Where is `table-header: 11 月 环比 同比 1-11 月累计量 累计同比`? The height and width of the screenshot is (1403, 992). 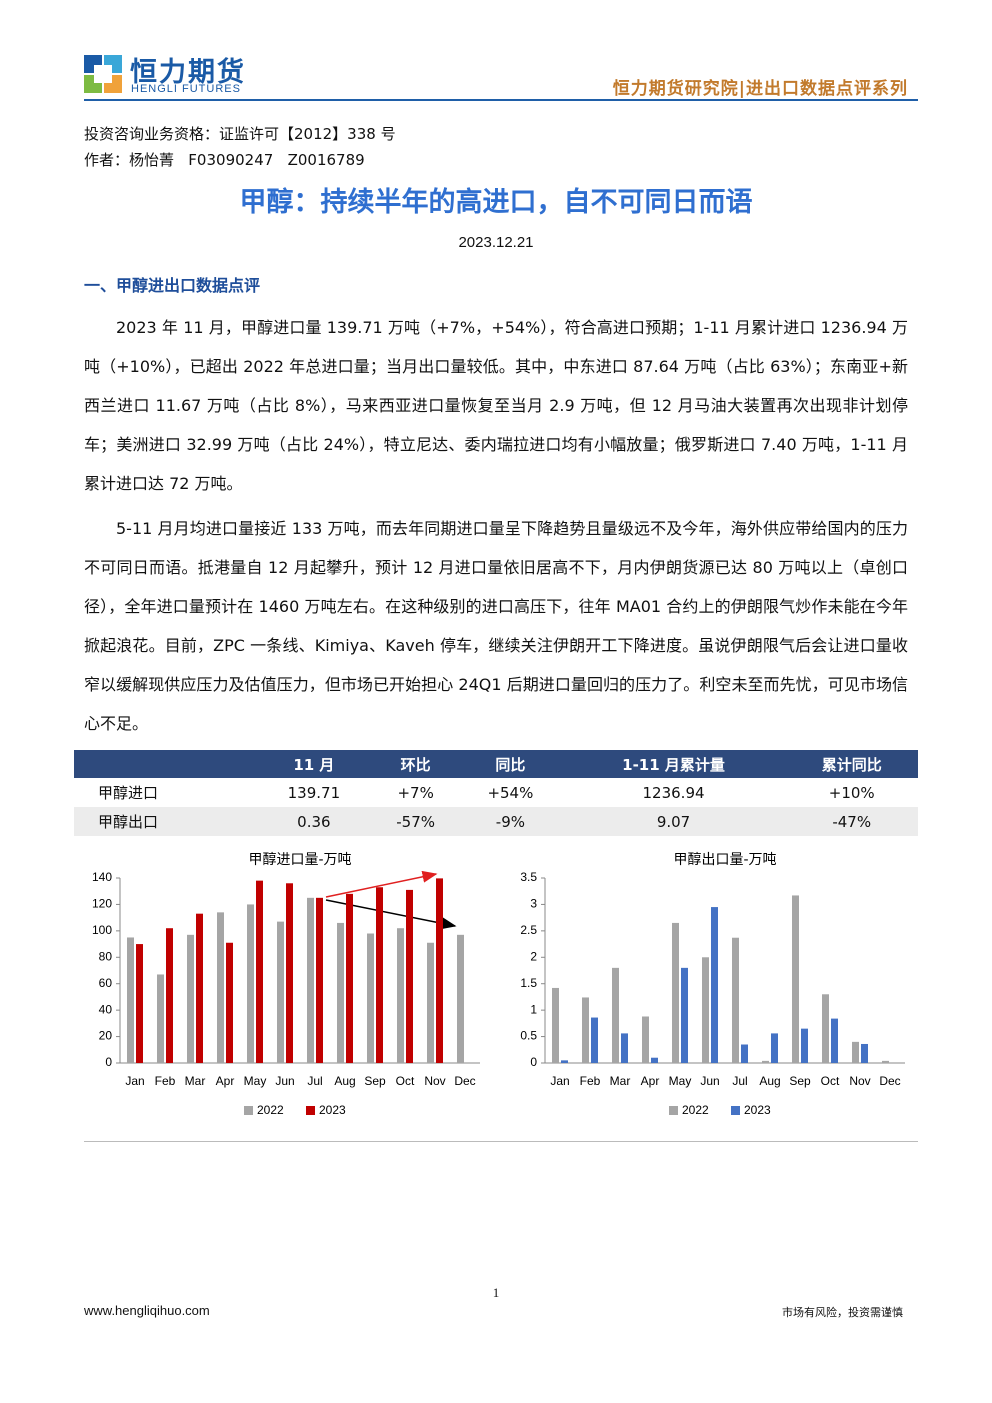
table-header: 11 月 环比 同比 1-11 月累计量 累计同比 is located at coordinates (496, 764).